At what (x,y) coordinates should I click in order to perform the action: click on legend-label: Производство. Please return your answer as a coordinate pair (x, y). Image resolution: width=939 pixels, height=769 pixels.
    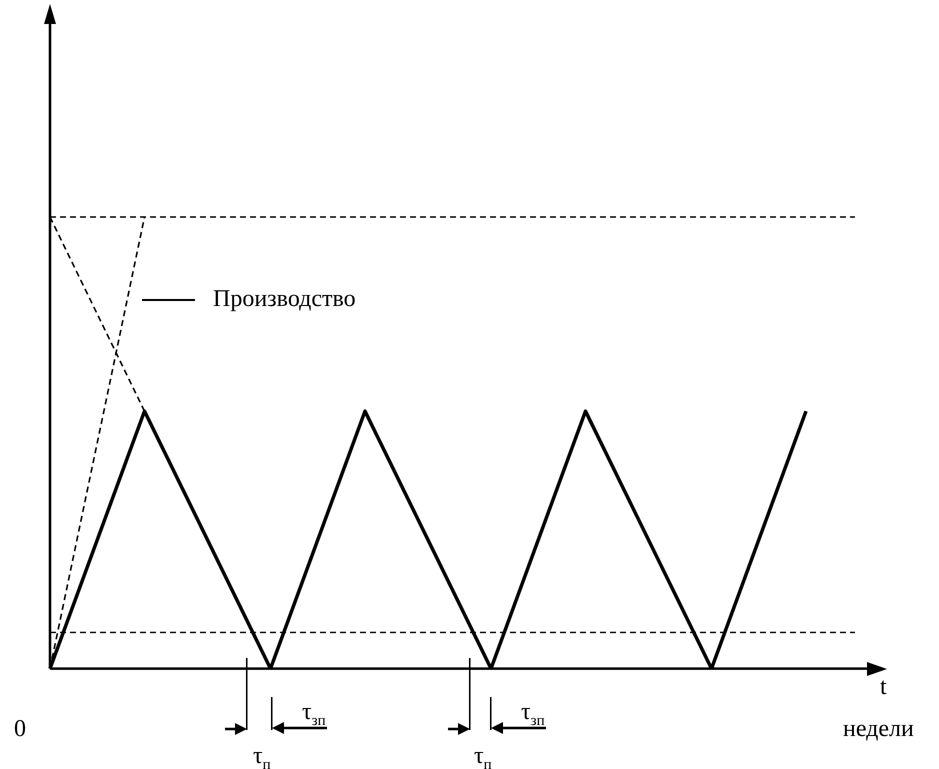
    Looking at the image, I should click on (284, 299).